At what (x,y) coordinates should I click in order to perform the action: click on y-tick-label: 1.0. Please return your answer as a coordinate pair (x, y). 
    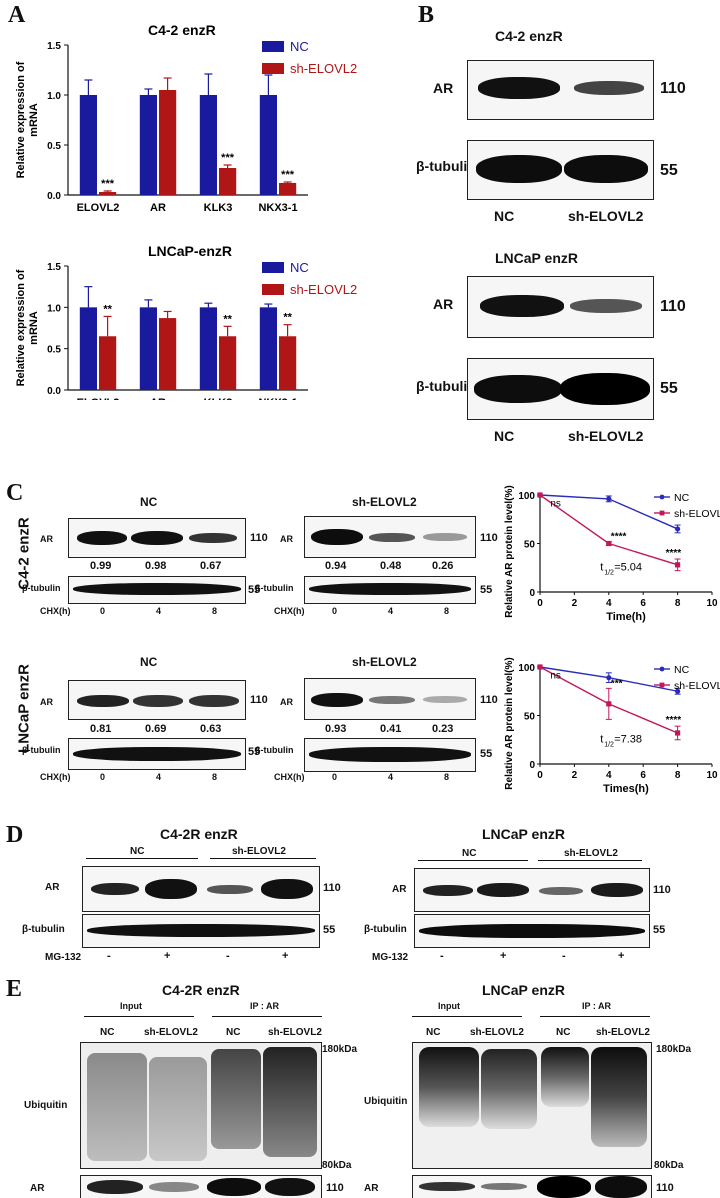
    Looking at the image, I should click on (54, 308).